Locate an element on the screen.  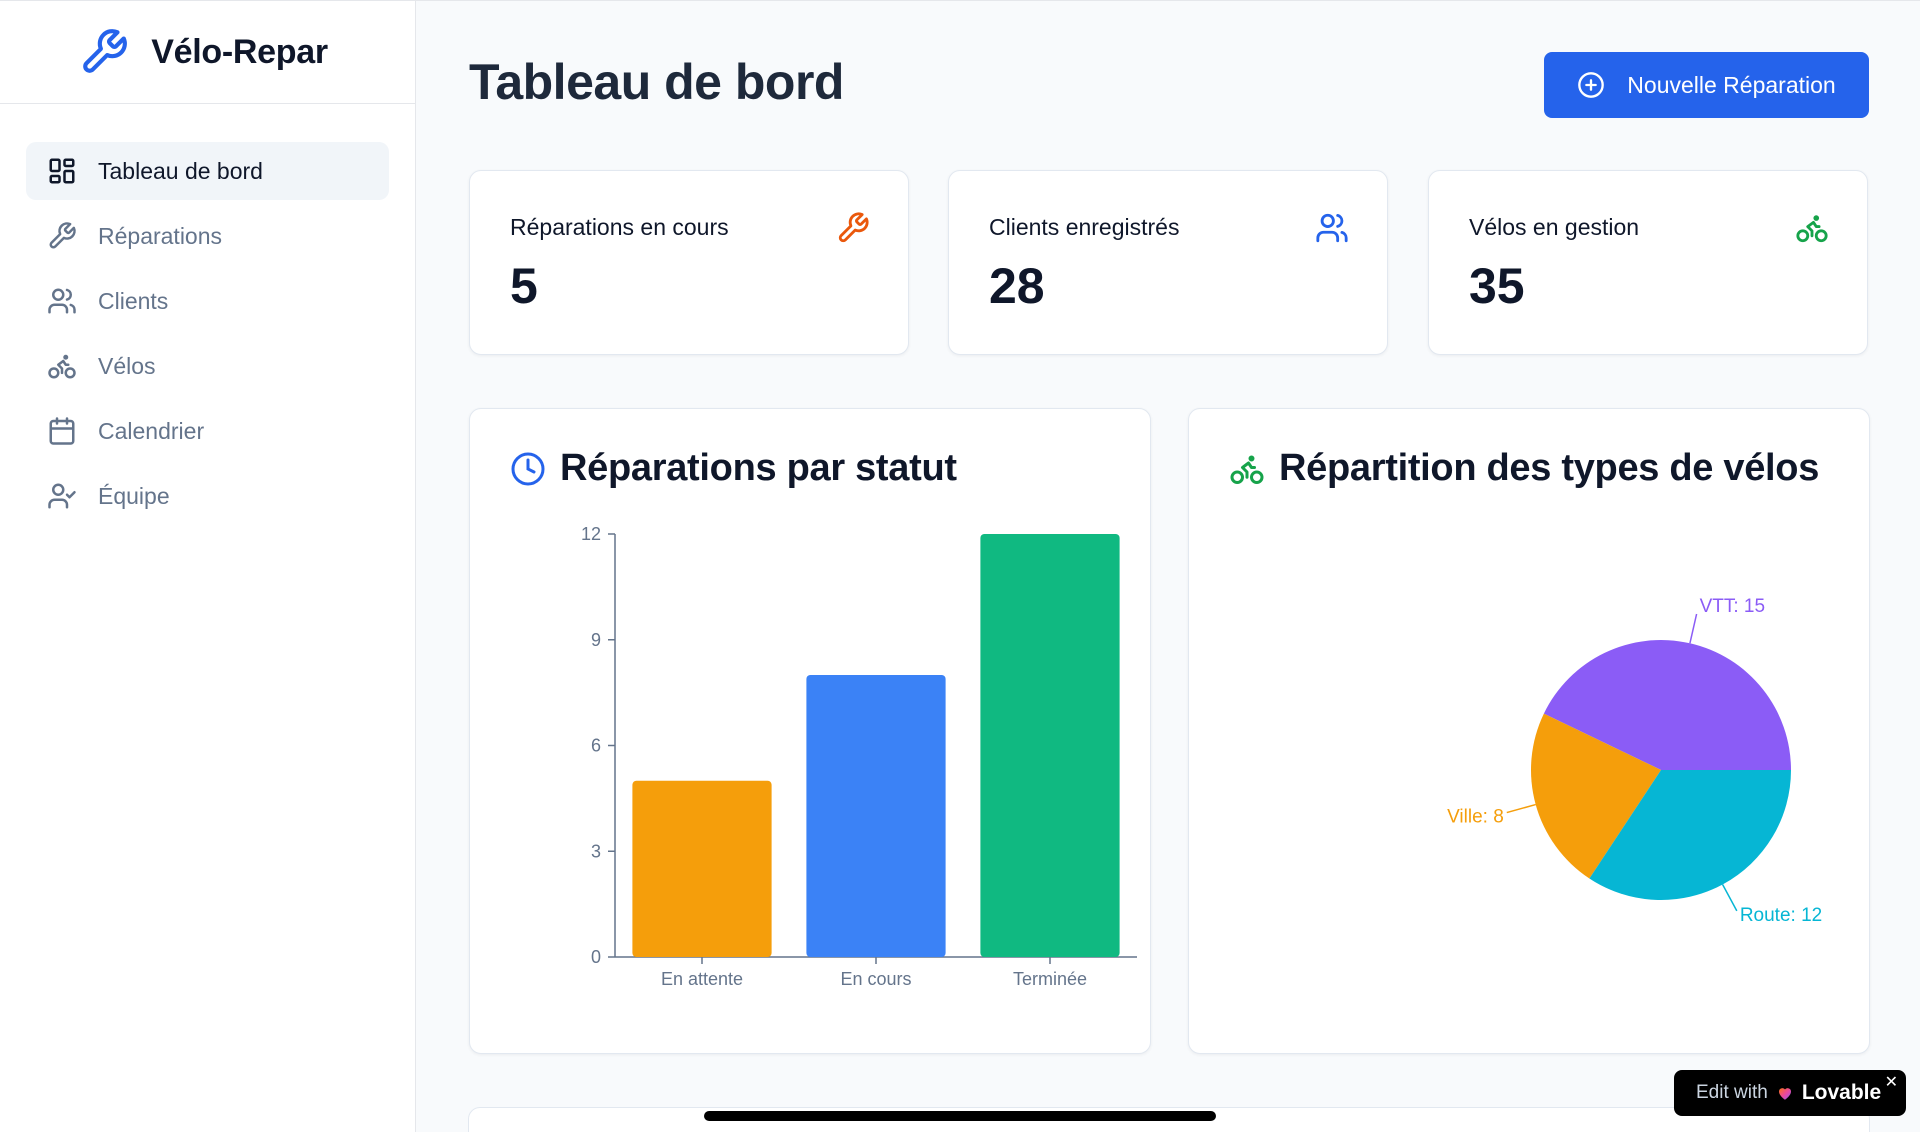
panel-title: Réparations par statut is located at coordinates (733, 468).